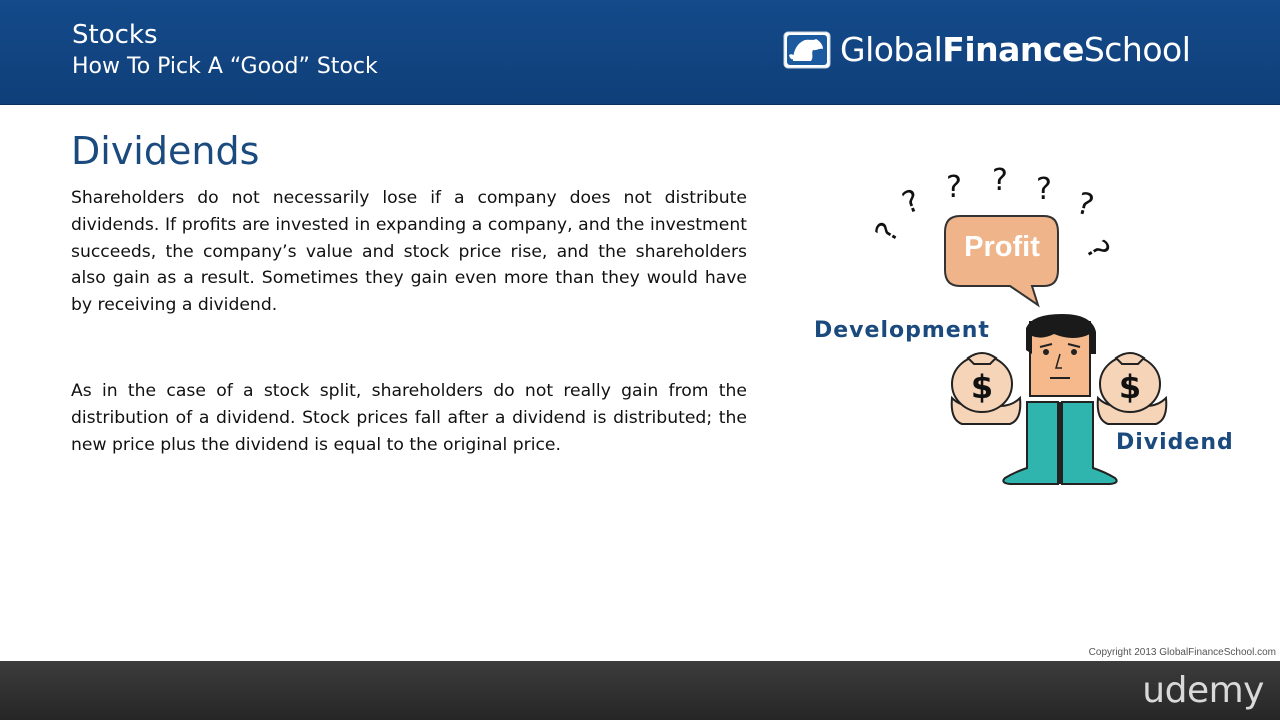 The width and height of the screenshot is (1280, 720). Describe the element at coordinates (640, 690) in the screenshot. I see `footer-bar: udemy` at that location.